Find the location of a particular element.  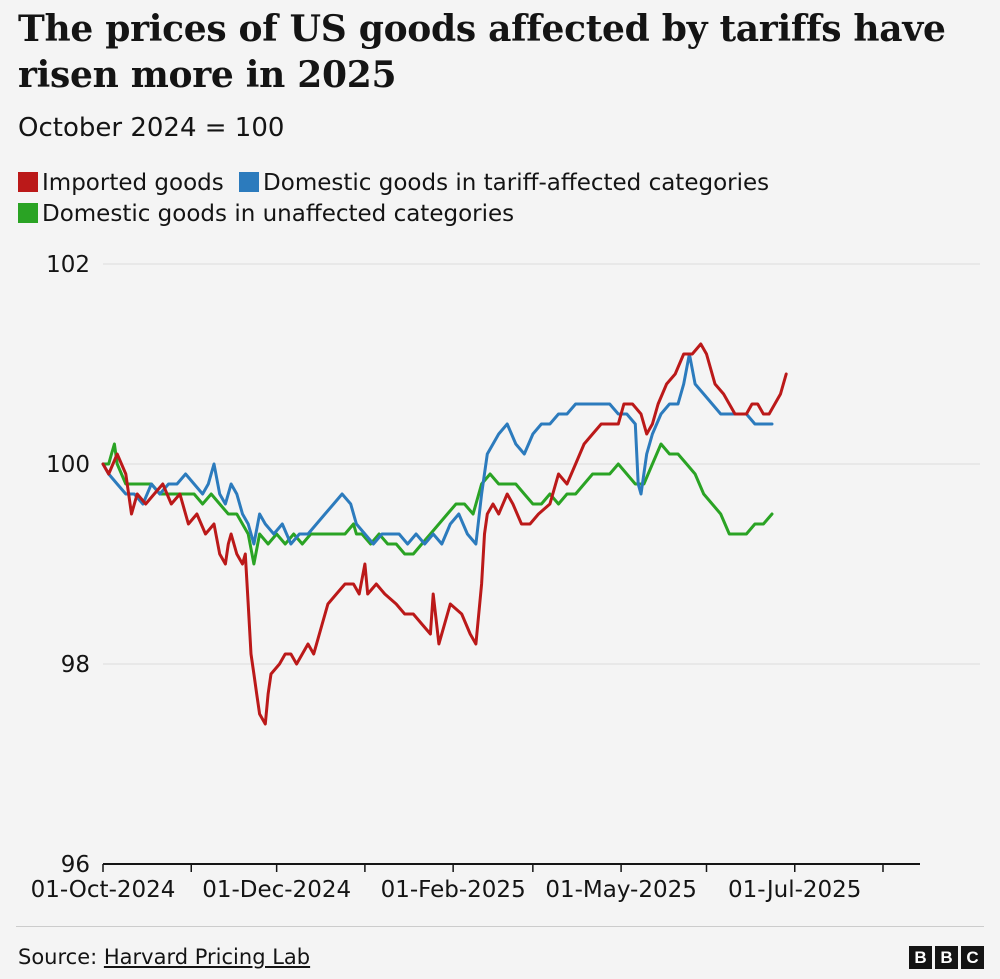

series-line-domestic-goods-in-tariff-affected-categories is located at coordinates (437, 449).